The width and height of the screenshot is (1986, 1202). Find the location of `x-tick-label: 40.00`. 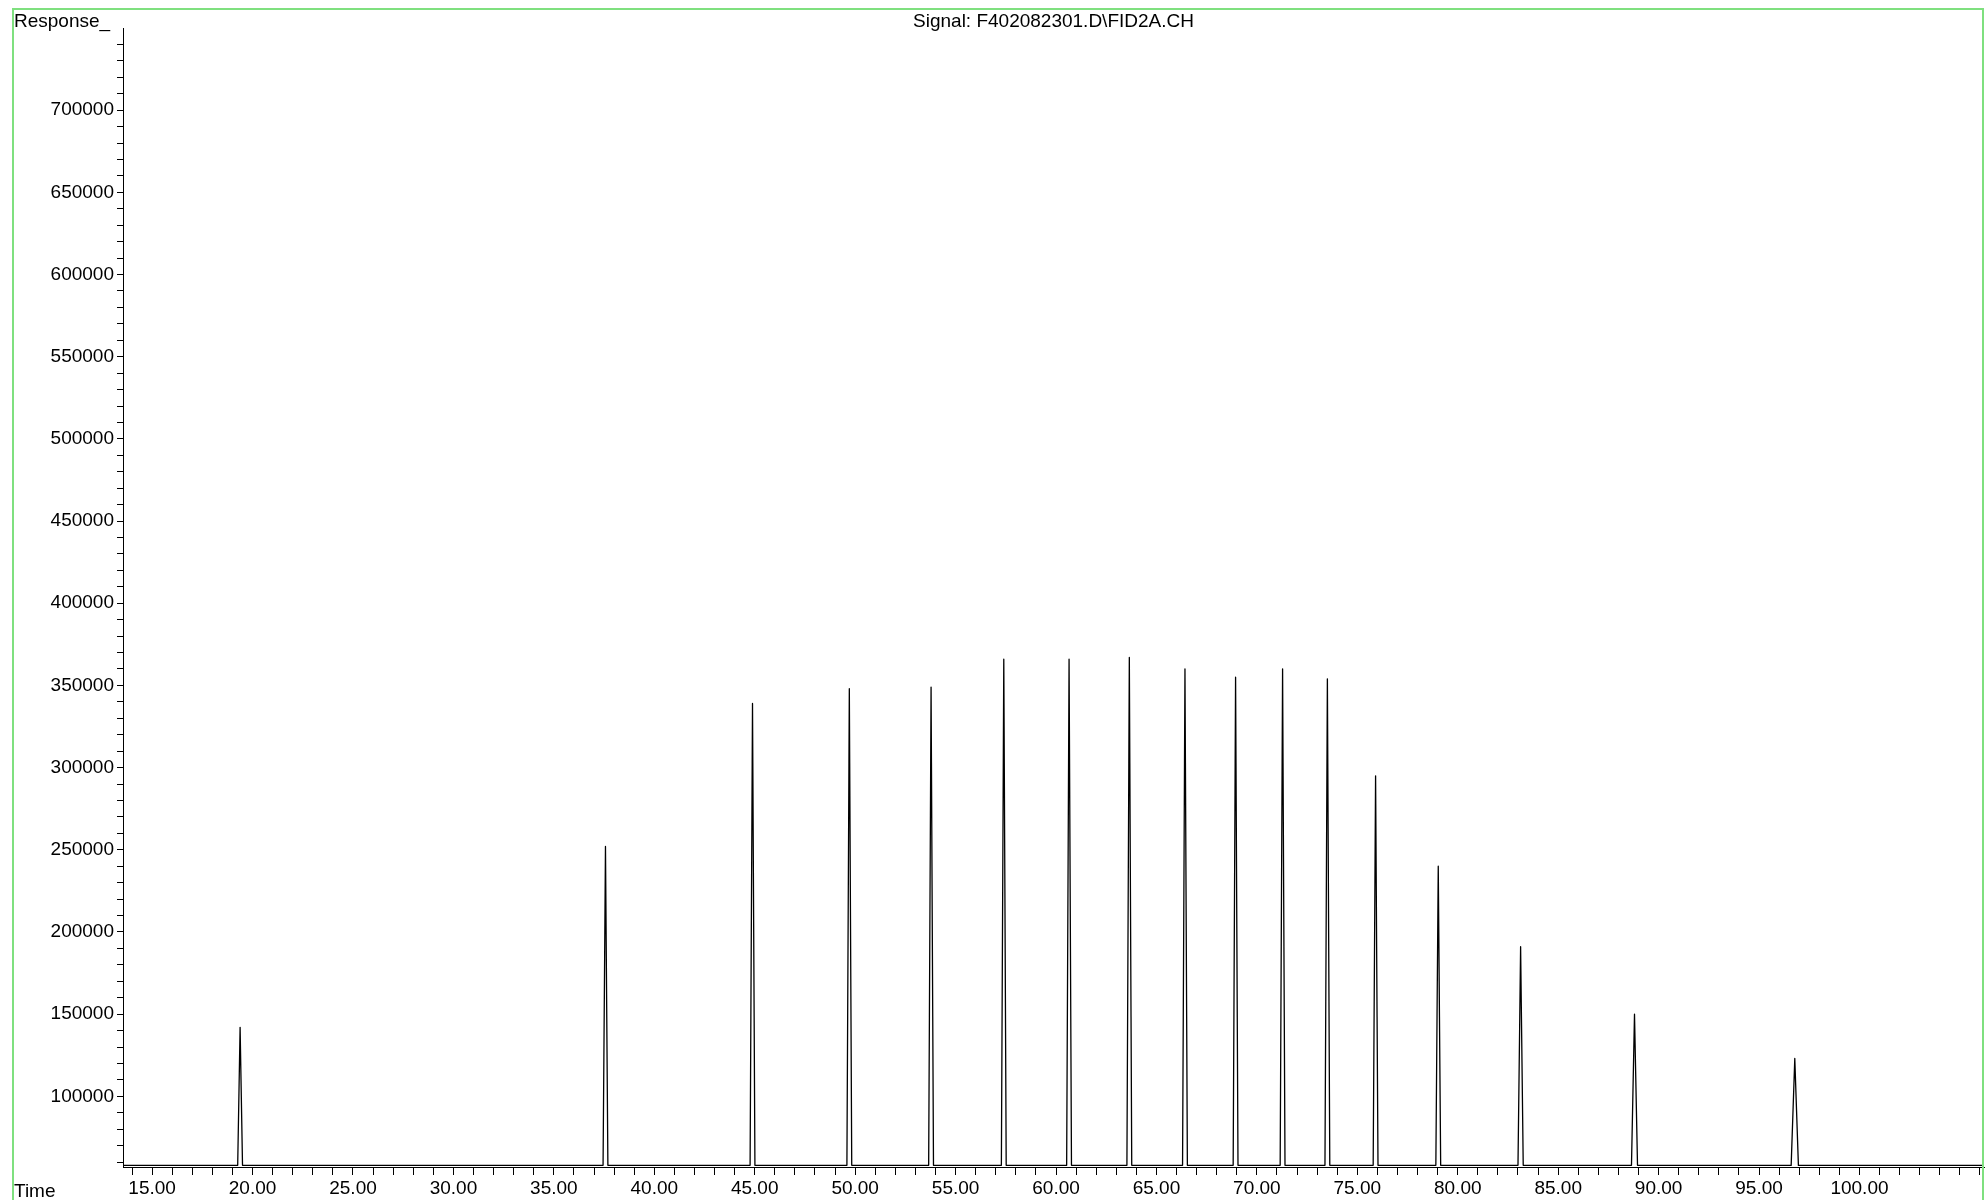

x-tick-label: 40.00 is located at coordinates (654, 1187).